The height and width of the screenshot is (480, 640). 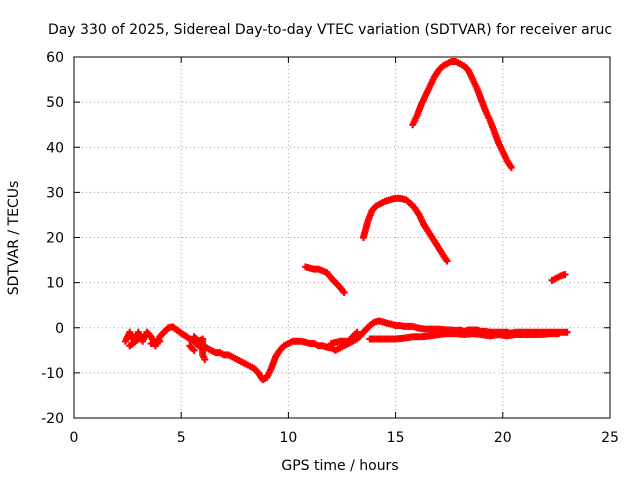 What do you see at coordinates (288, 438) in the screenshot?
I see `x-tick-label: 10` at bounding box center [288, 438].